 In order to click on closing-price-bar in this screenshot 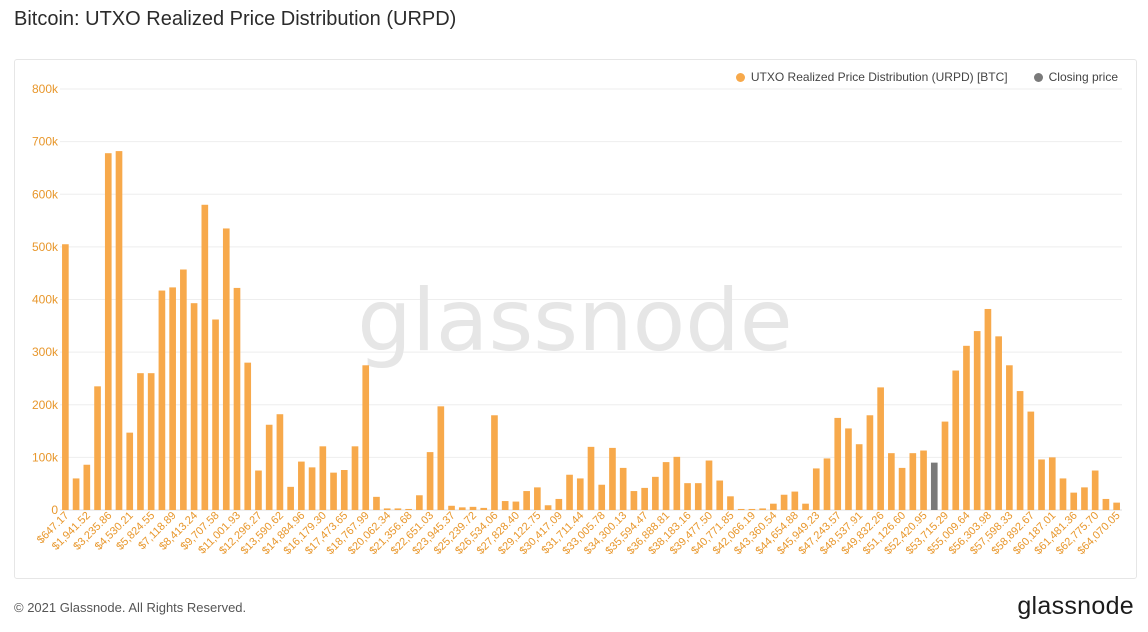, I will do `click(934, 486)`.